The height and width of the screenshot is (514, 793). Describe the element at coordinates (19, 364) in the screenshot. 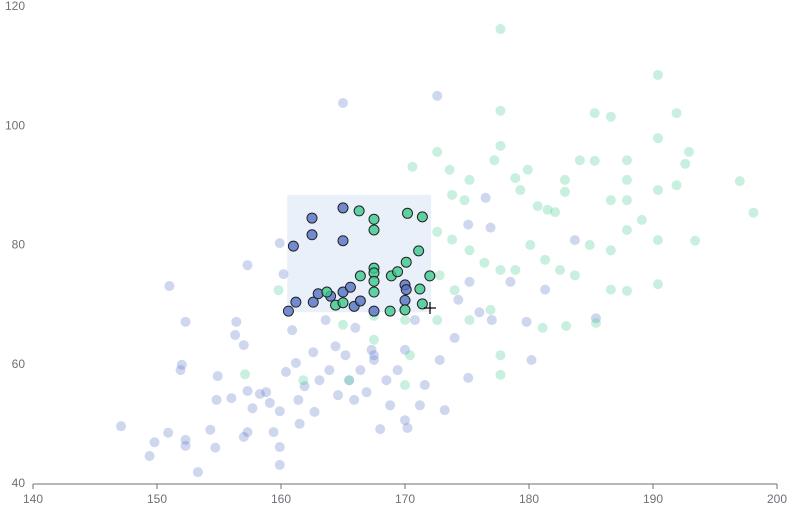

I see `y-tick-label: 60` at that location.